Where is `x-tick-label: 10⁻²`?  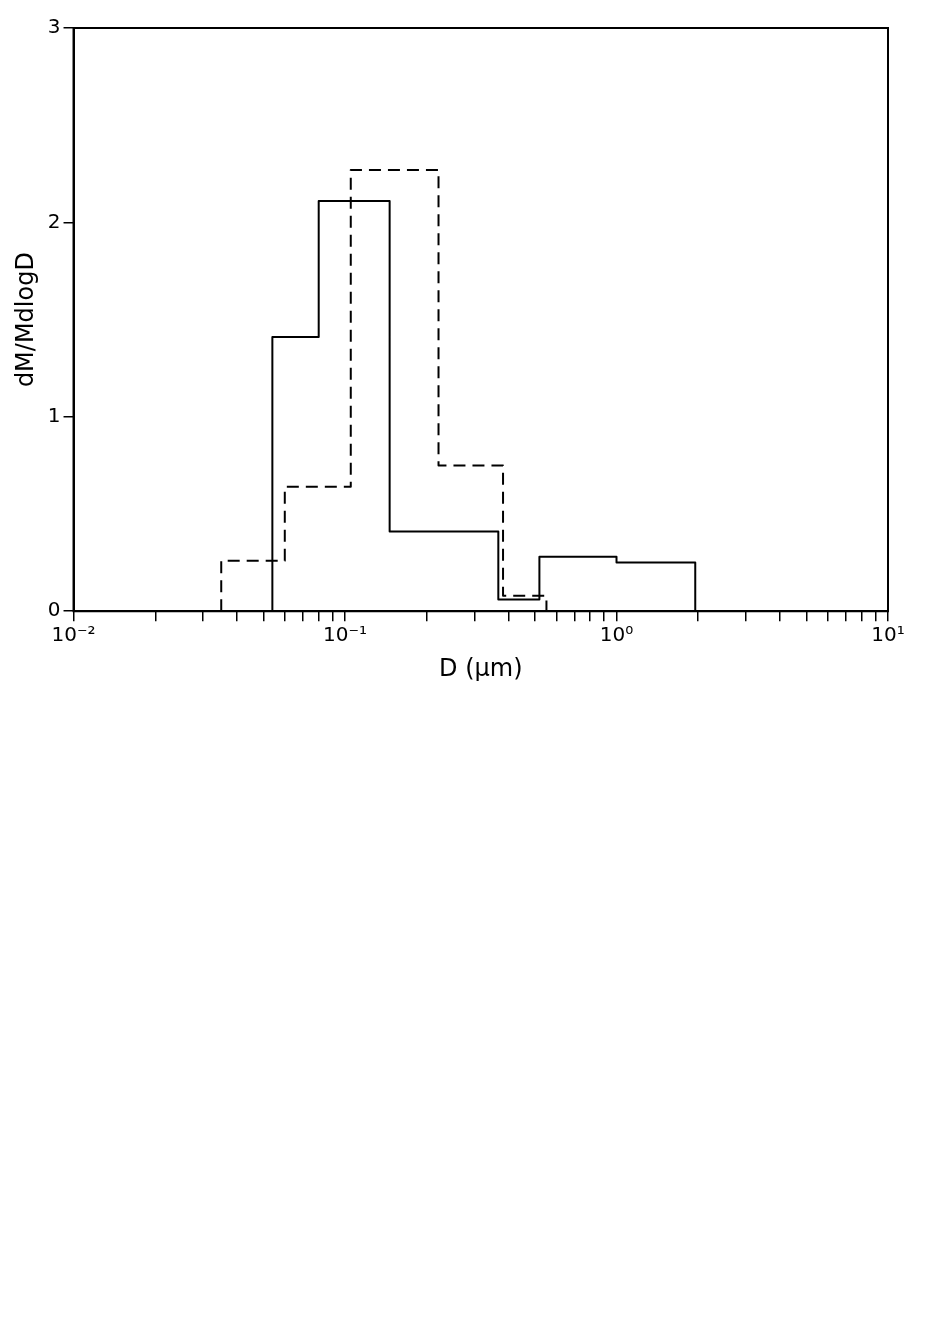
x-tick-label: 10⁻² is located at coordinates (73, 634).